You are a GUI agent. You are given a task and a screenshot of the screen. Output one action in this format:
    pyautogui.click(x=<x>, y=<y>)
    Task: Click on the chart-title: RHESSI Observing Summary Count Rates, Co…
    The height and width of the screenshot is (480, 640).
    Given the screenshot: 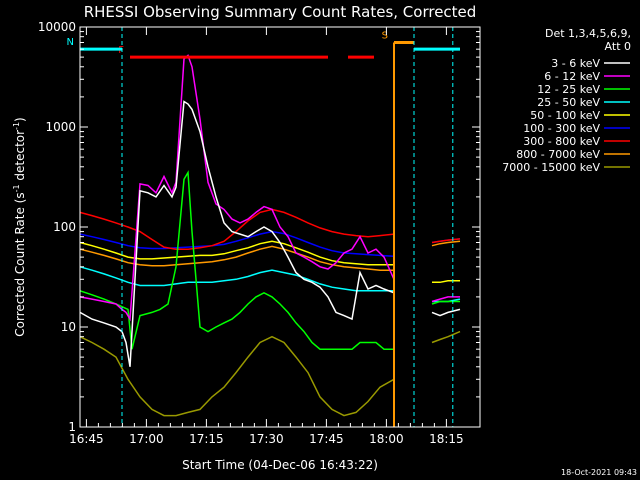 What is the action you would take?
    pyautogui.click(x=280, y=12)
    